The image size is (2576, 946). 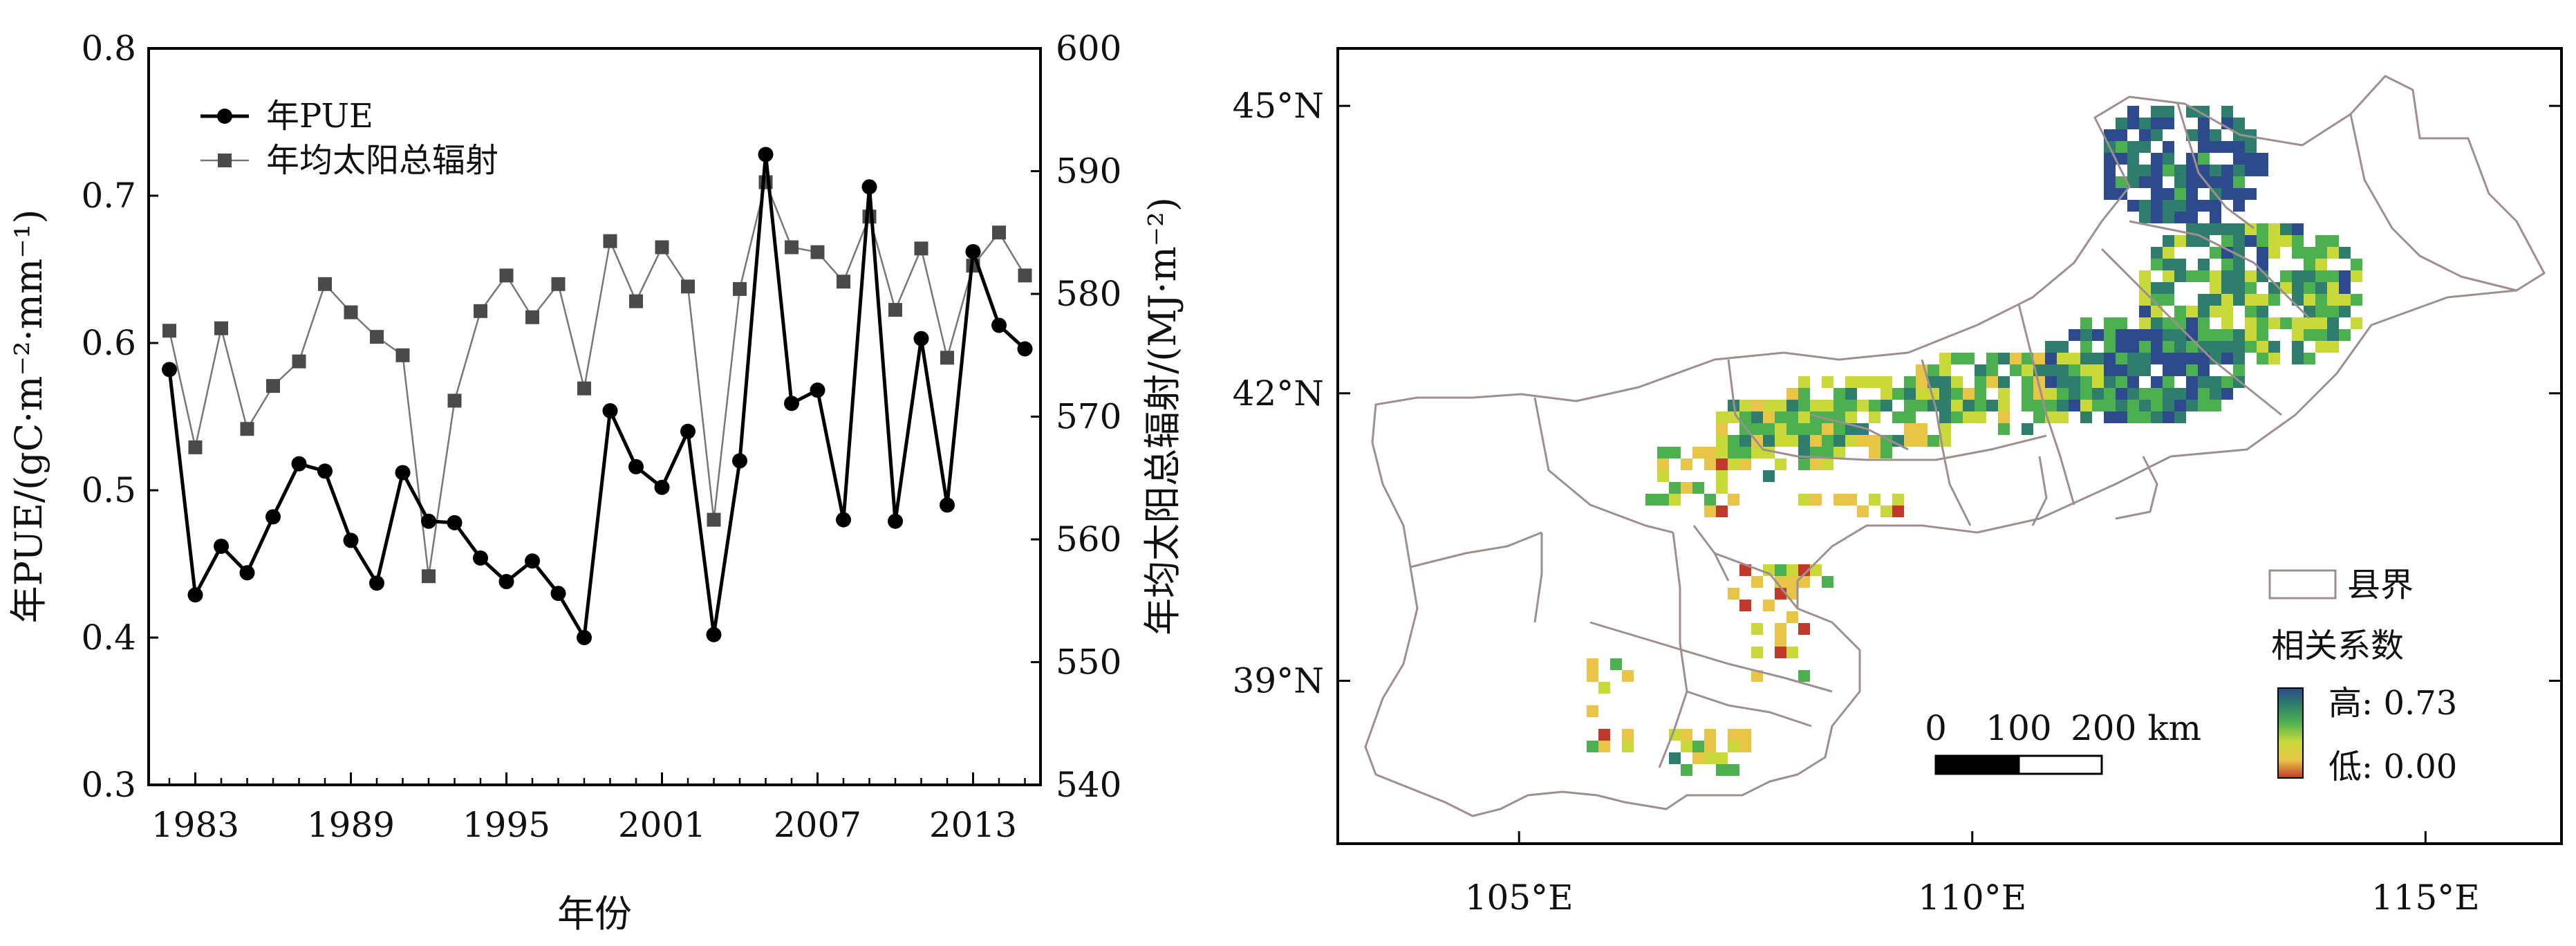 I want to click on scale-bar: 0 100 200 km, so click(x=2063, y=741).